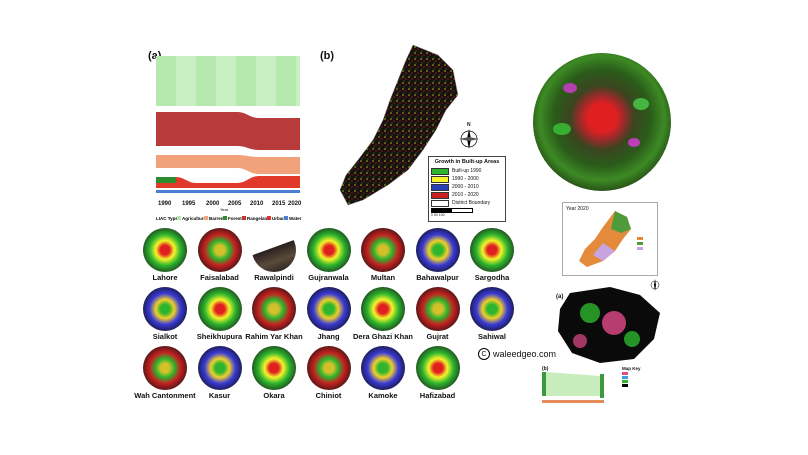 This screenshot has width=808, height=455. Describe the element at coordinates (328, 395) in the screenshot. I see `city-label: Chiniot` at that location.